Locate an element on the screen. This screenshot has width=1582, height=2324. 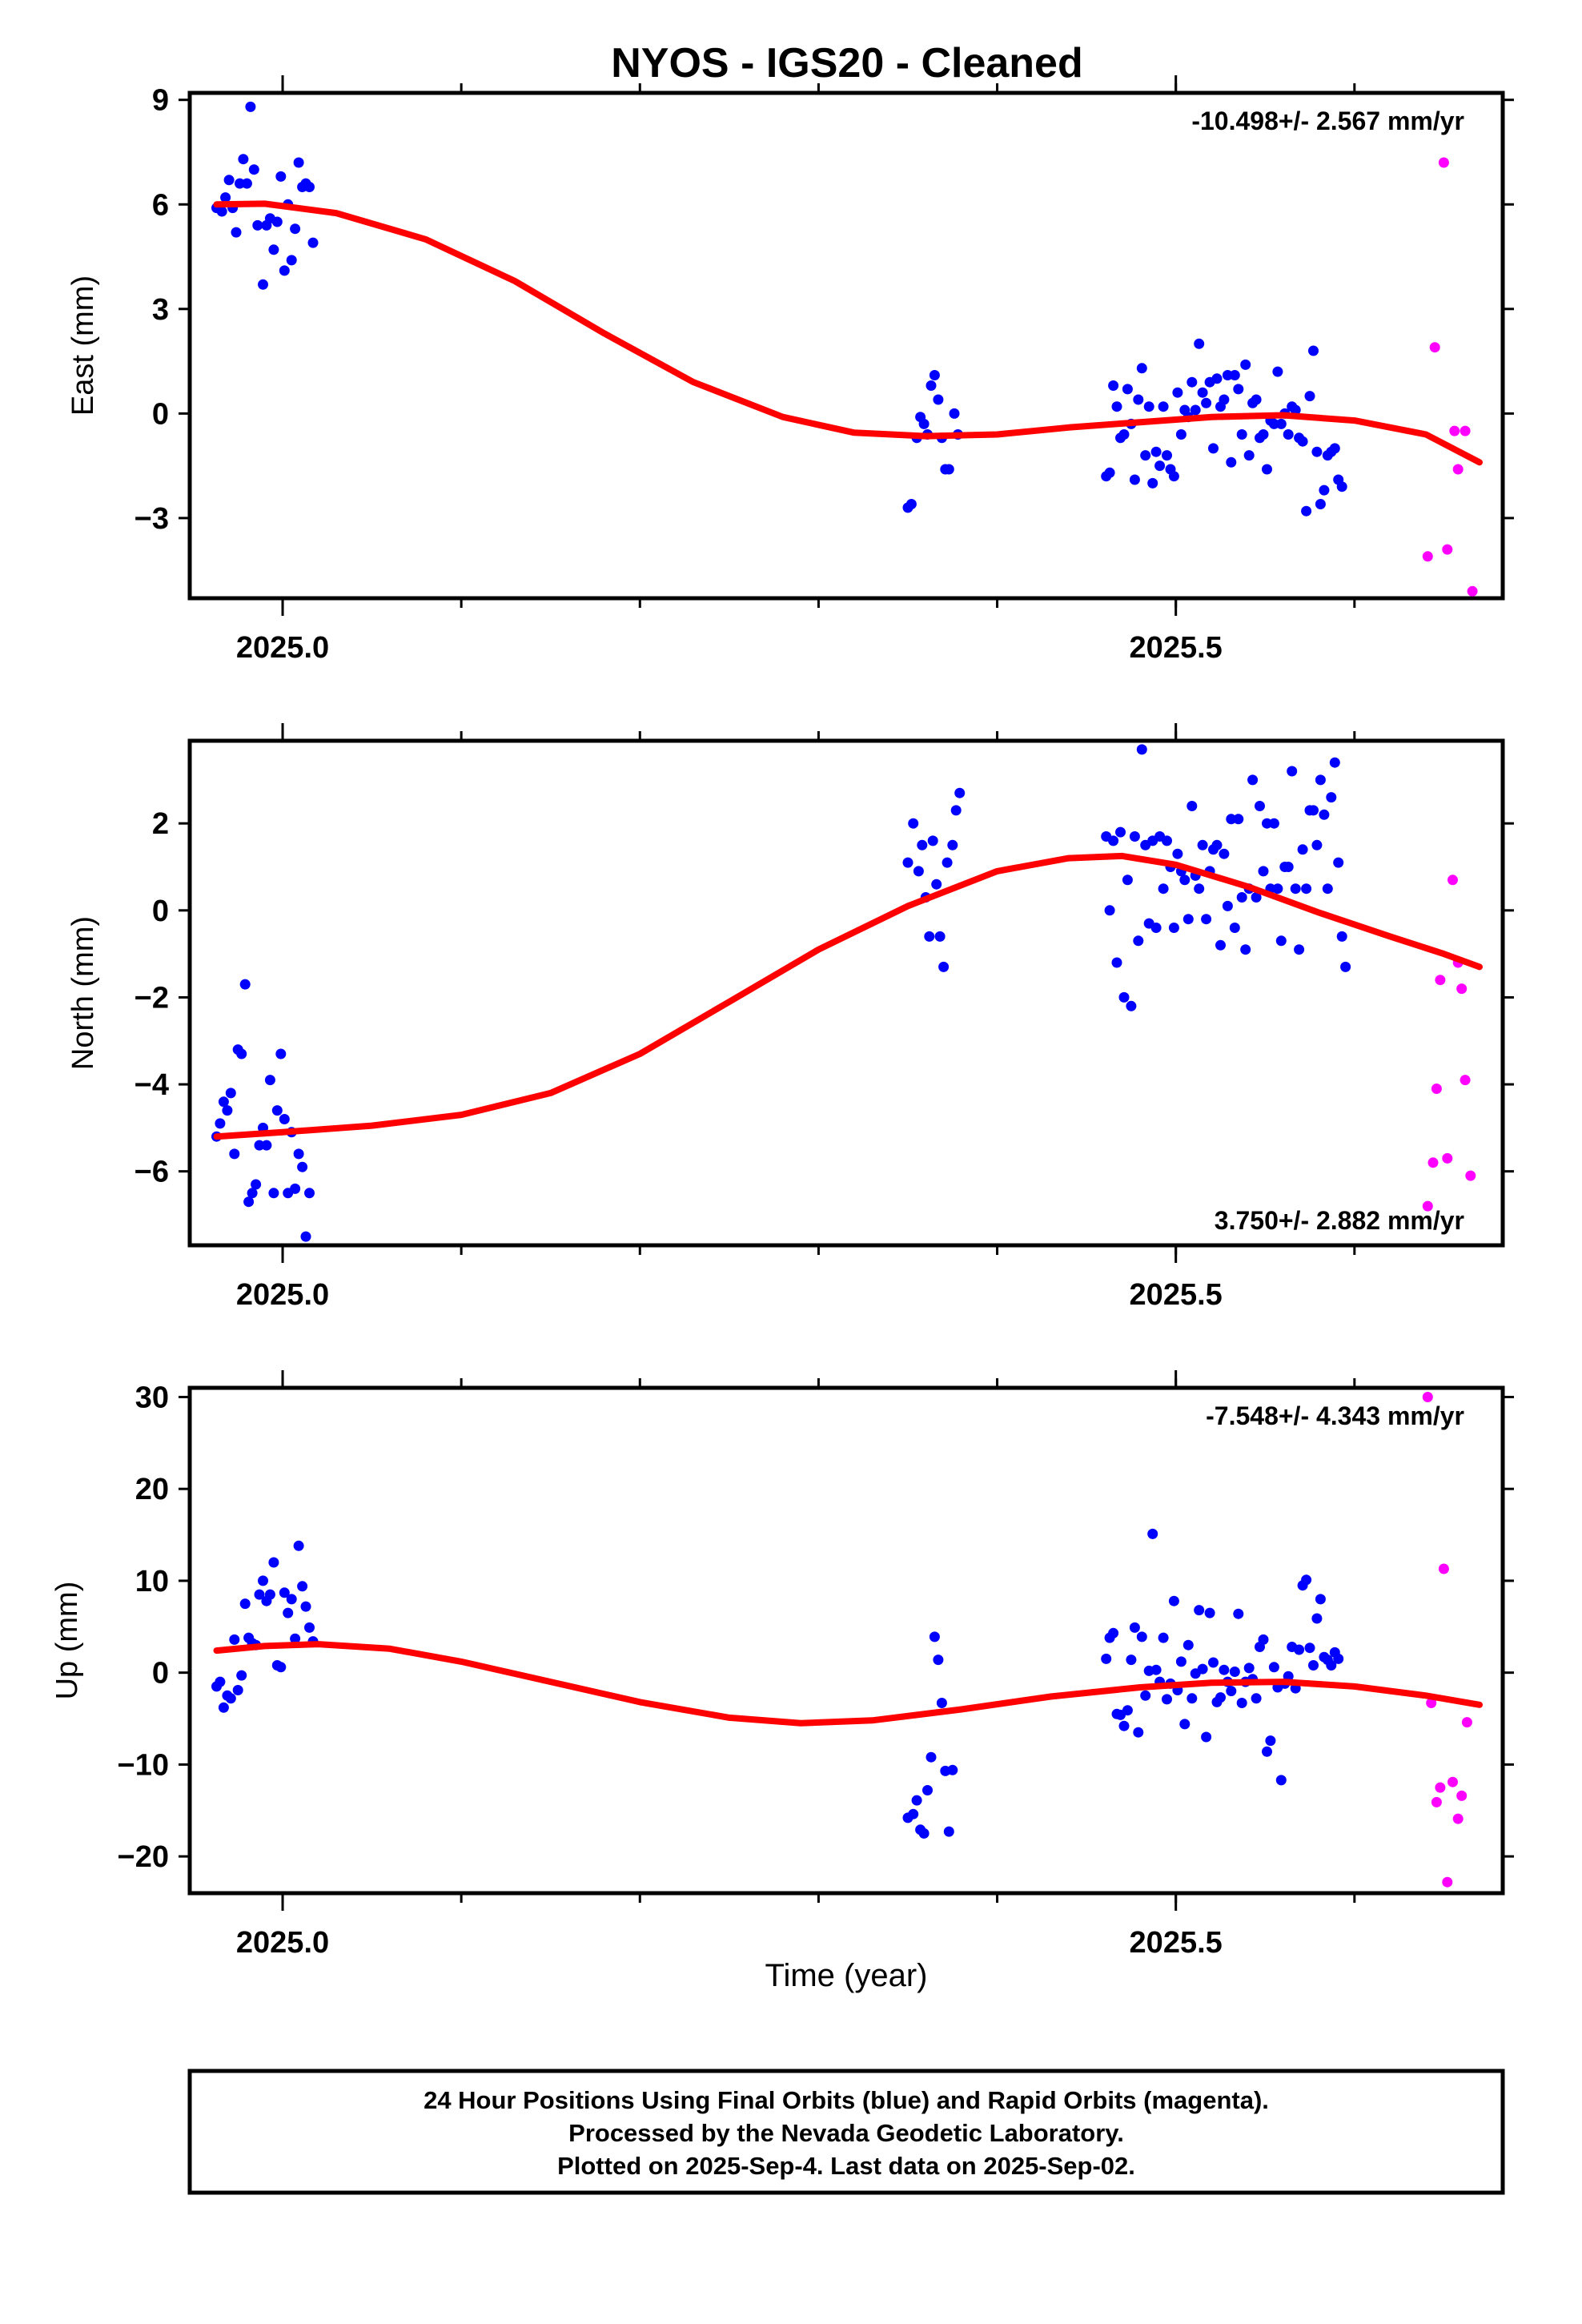
y-tick-label: 20 is located at coordinates (152, 1489).